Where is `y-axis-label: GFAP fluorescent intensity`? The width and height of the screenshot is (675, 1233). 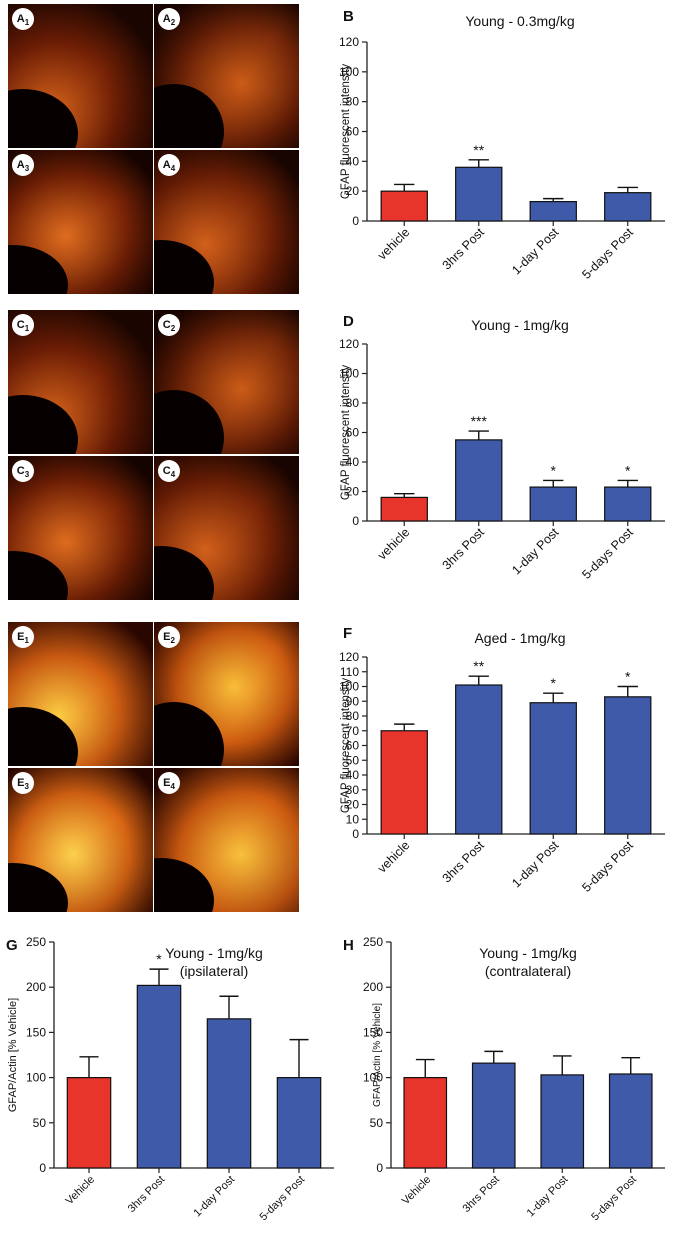 y-axis-label: GFAP fluorescent intensity is located at coordinates (346, 433).